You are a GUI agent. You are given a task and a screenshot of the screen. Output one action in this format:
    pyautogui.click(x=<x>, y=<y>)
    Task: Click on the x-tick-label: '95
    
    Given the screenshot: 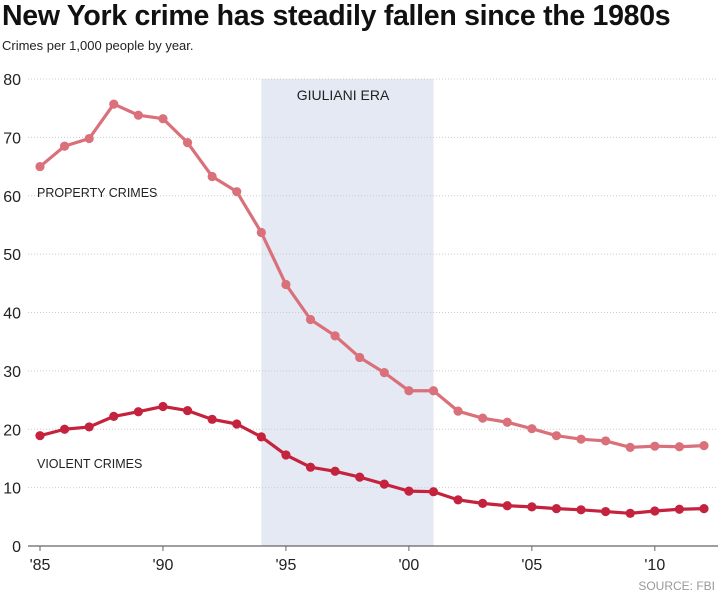 What is the action you would take?
    pyautogui.click(x=285, y=565)
    